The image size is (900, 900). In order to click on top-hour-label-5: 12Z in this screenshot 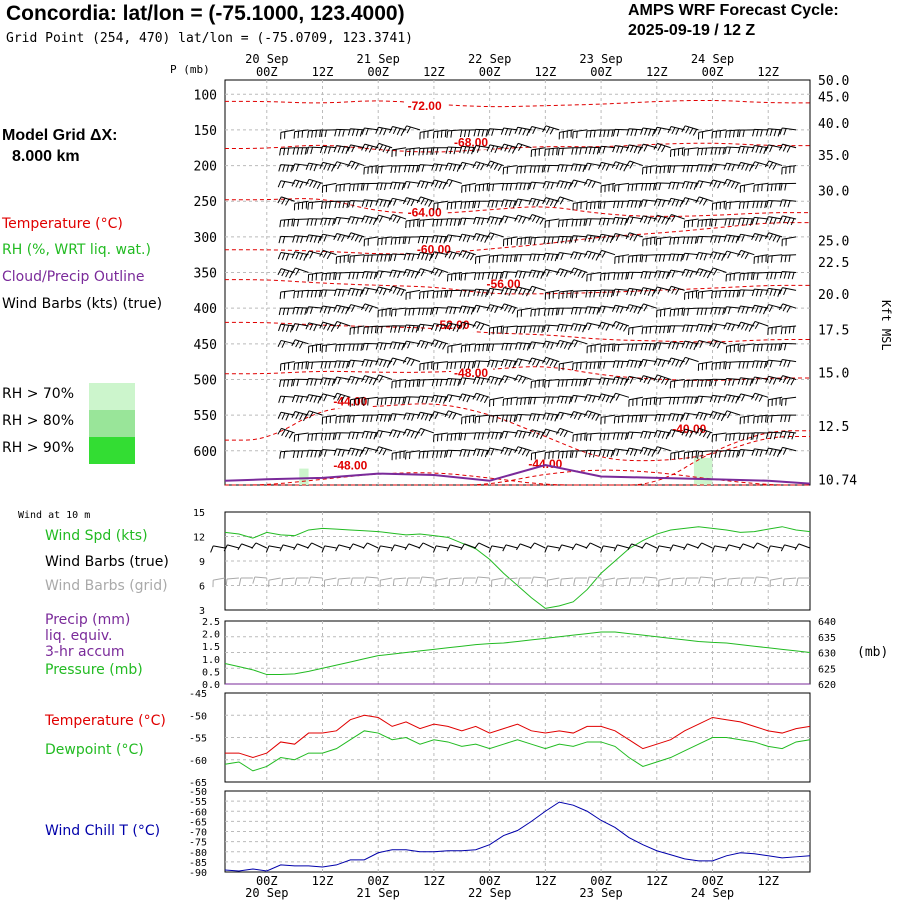, I will do `click(546, 72)`.